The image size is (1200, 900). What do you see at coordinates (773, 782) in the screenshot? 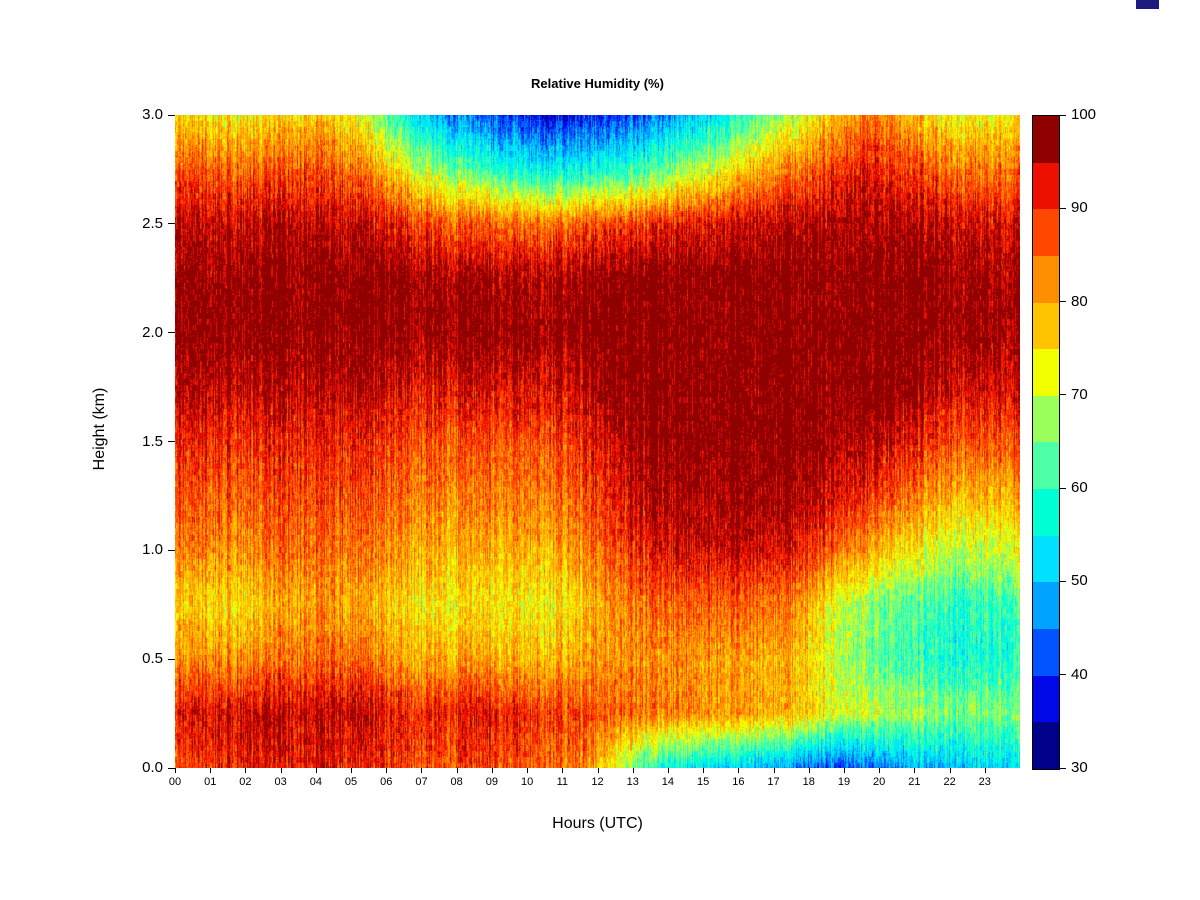
I see `x-tick-label: 17` at bounding box center [773, 782].